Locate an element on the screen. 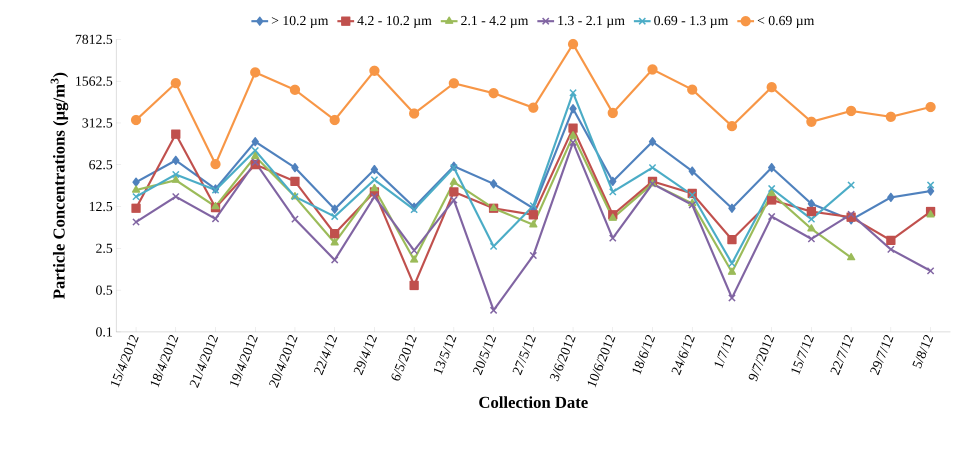 Image resolution: width=980 pixels, height=454 pixels. x-axis-title: Collection Date is located at coordinates (533, 402).